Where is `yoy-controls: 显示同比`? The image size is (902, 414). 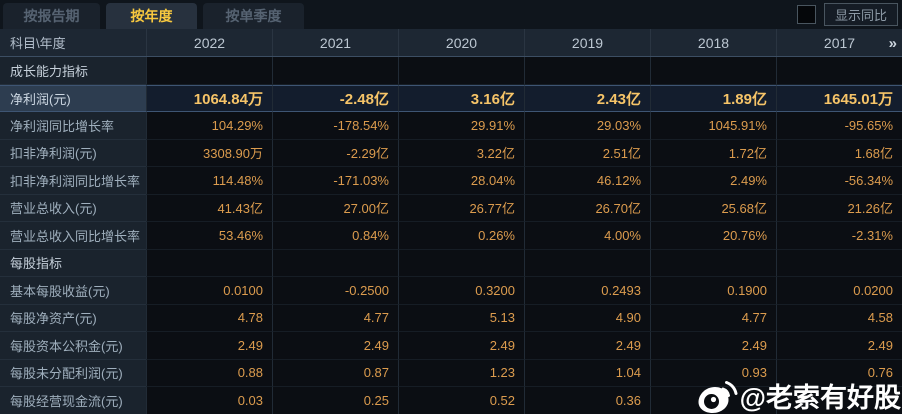 yoy-controls: 显示同比 is located at coordinates (849, 16).